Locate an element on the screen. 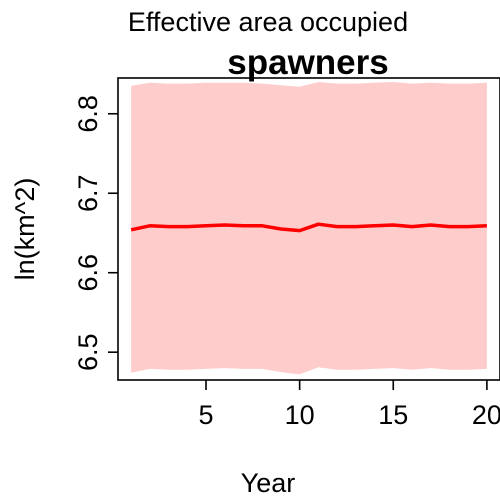 The height and width of the screenshot is (500, 500). y-tick-label: 6.7 is located at coordinates (88, 193).